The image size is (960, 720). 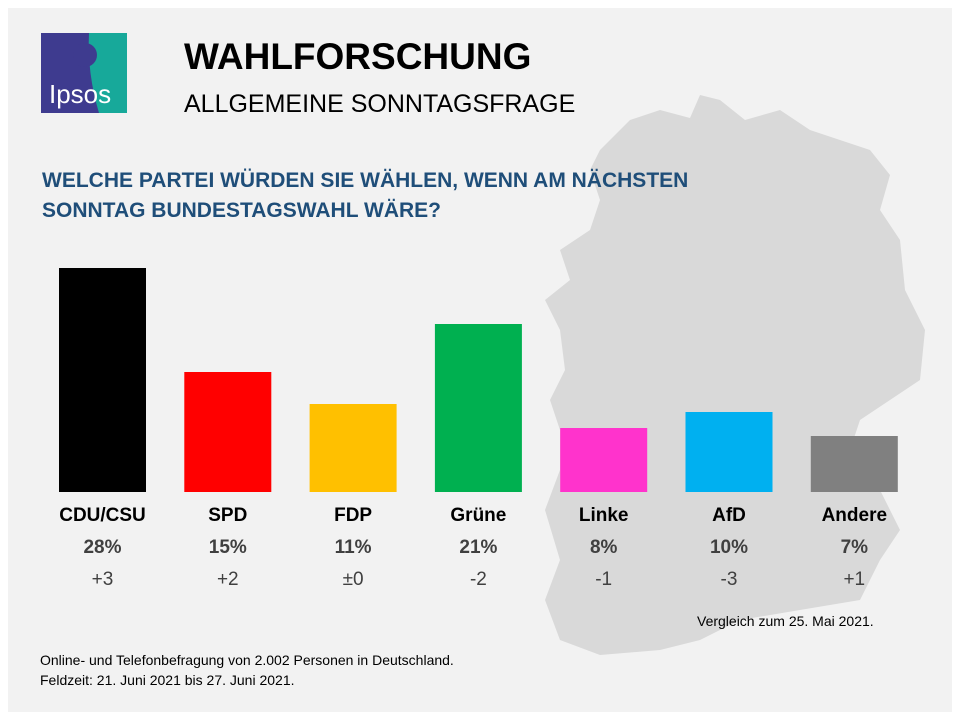 I want to click on ipsos-logo: Ipsos, so click(x=84, y=73).